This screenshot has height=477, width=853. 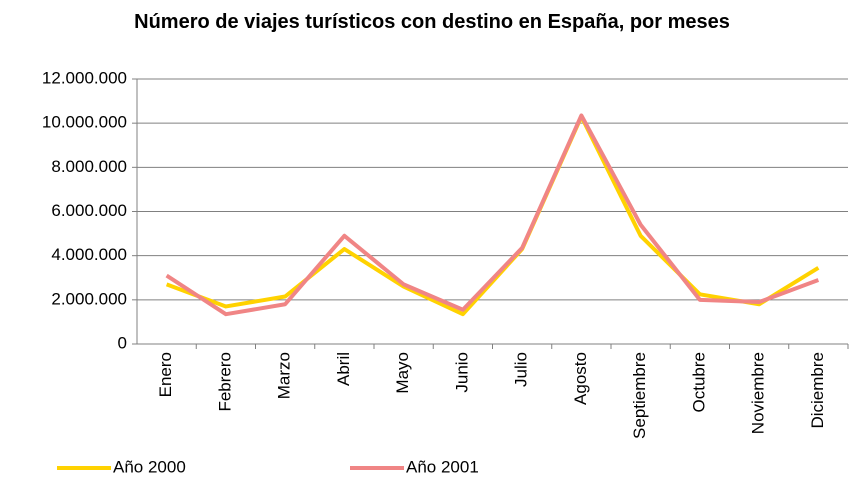 What do you see at coordinates (284, 375) in the screenshot?
I see `x-tick-label: Marzo` at bounding box center [284, 375].